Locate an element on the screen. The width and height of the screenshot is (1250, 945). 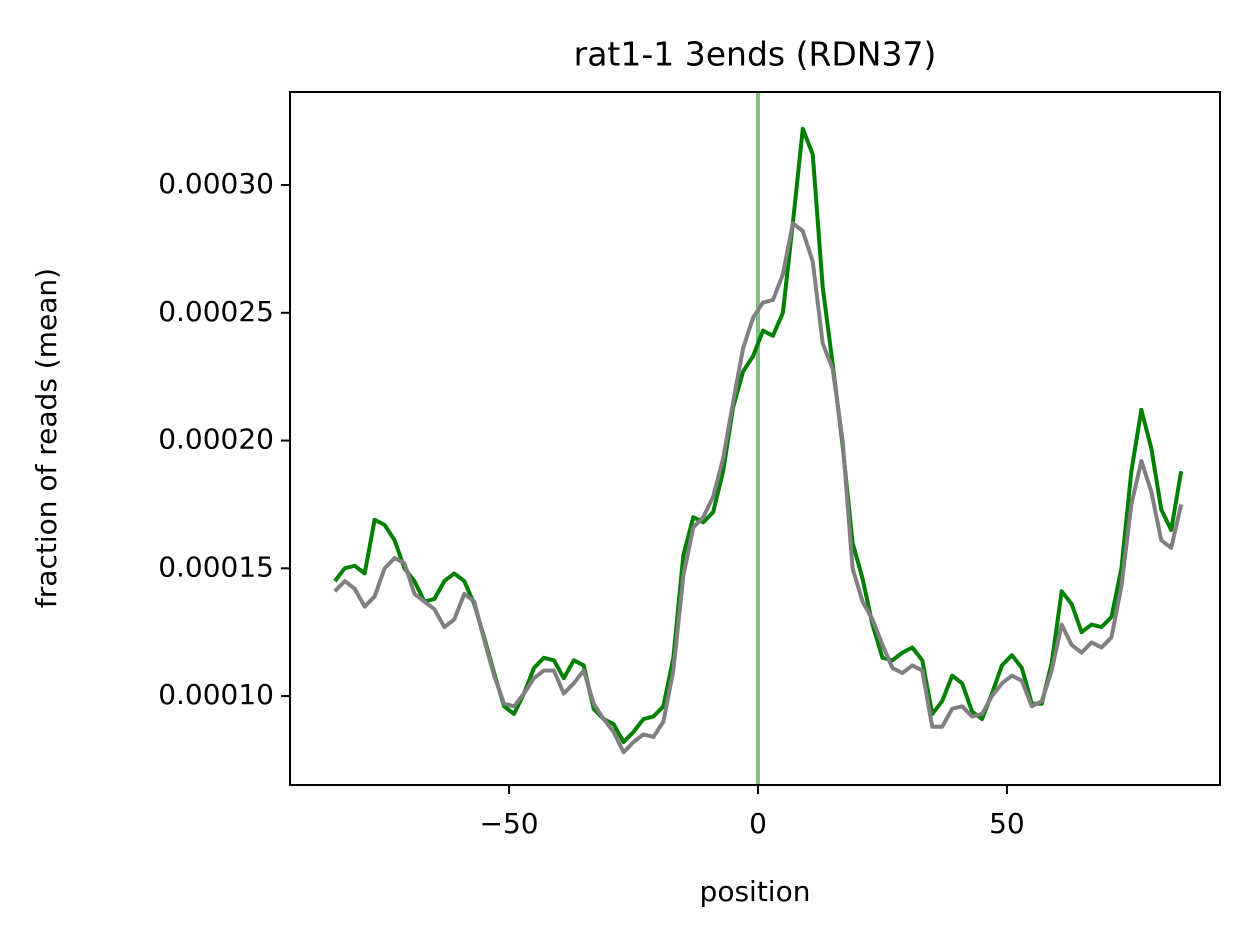
y-tick-label: 0.00015 is located at coordinates (216, 566).